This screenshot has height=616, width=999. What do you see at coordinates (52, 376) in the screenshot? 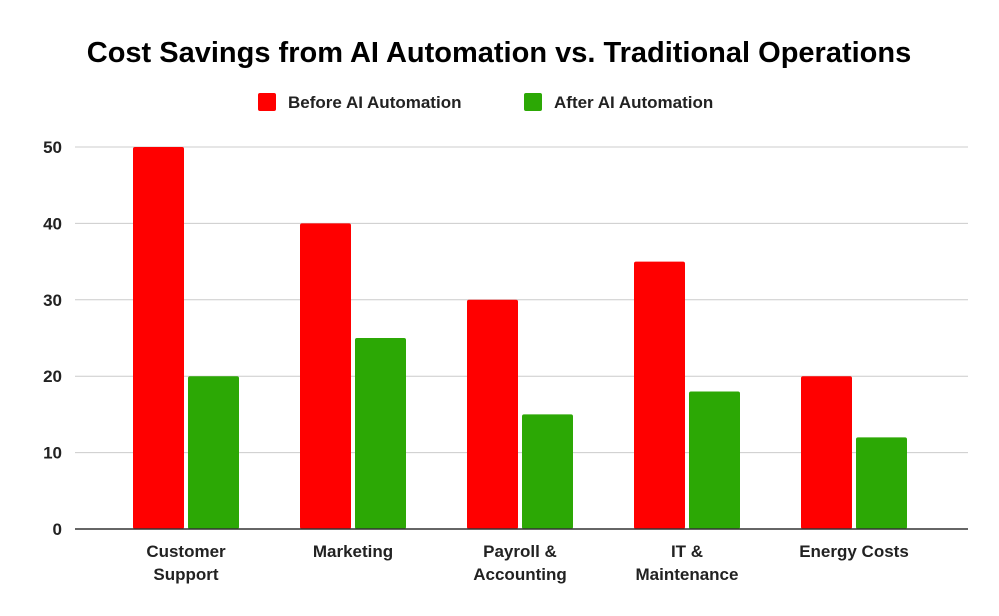
I see `y-tick-label: 20` at bounding box center [52, 376].